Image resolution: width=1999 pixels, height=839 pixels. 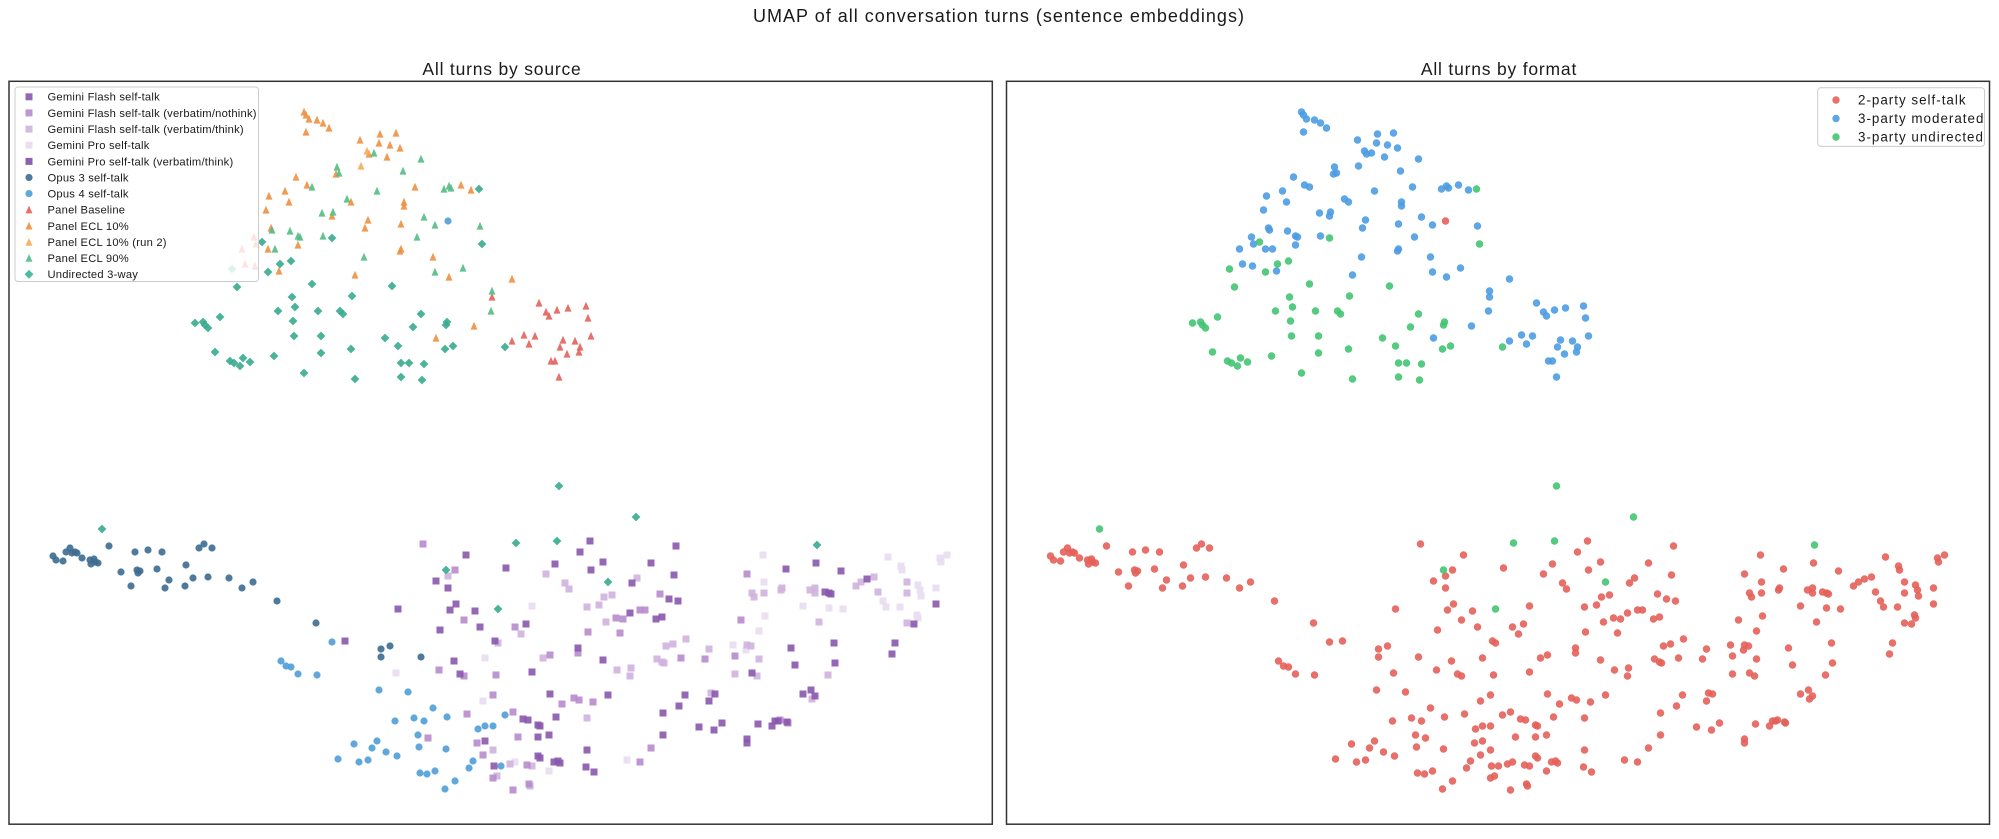 What do you see at coordinates (88, 227) in the screenshot?
I see `svg-text: Panel ECL 10%` at bounding box center [88, 227].